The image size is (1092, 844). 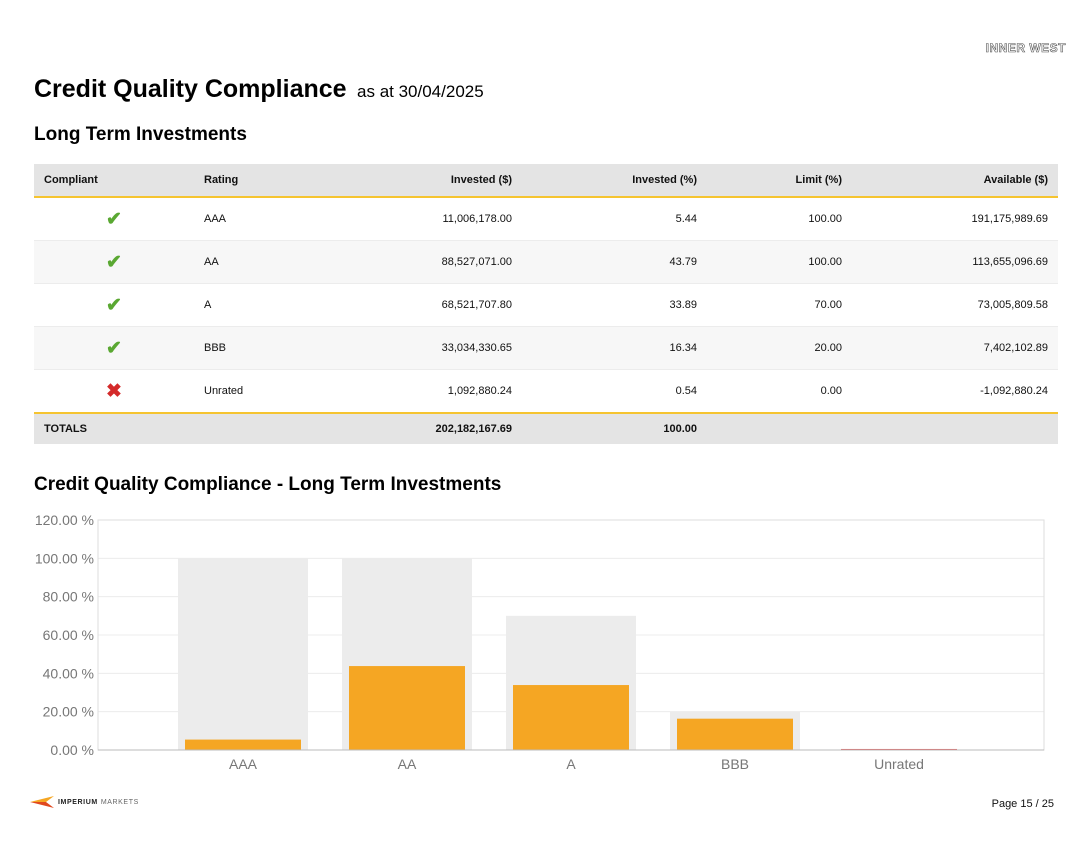 I want to click on invested-amt-cell: 88,527,071.00, so click(x=422, y=262).